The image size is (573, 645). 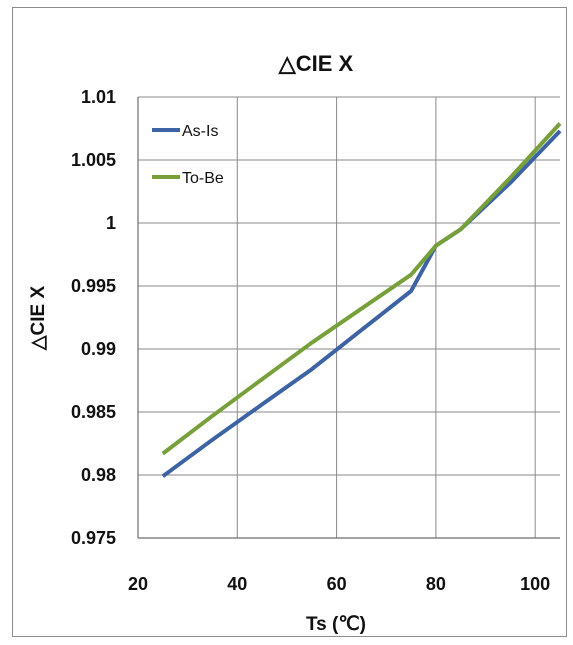 What do you see at coordinates (138, 584) in the screenshot?
I see `x-tick-label: 20` at bounding box center [138, 584].